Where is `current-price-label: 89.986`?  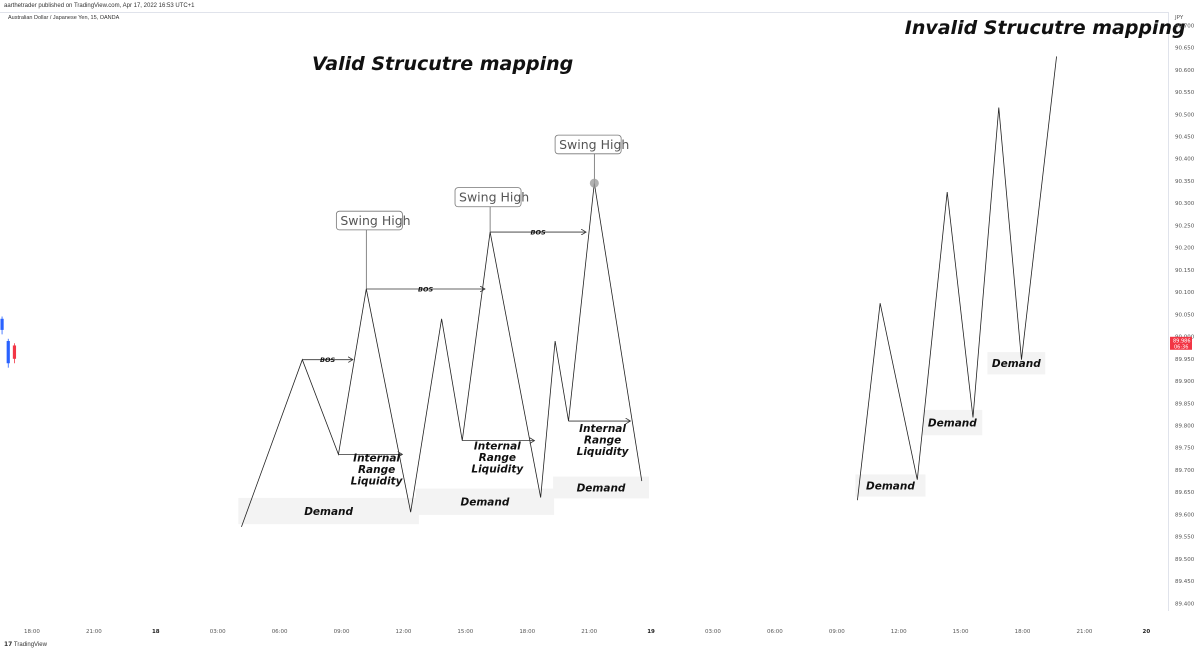
current-price-label: 89.986 is located at coordinates (1182, 341).